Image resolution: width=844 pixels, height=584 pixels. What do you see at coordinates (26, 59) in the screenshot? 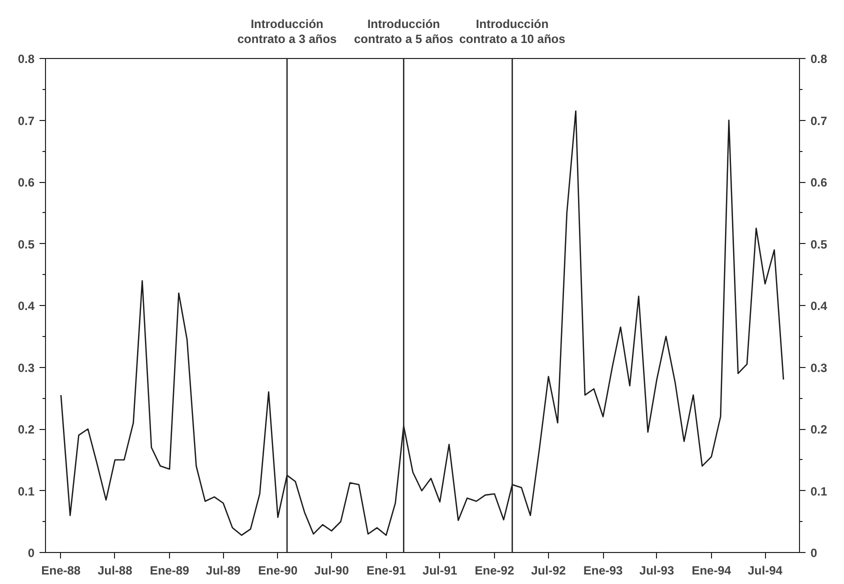
I see `y-tick-label: 0.8` at bounding box center [26, 59].